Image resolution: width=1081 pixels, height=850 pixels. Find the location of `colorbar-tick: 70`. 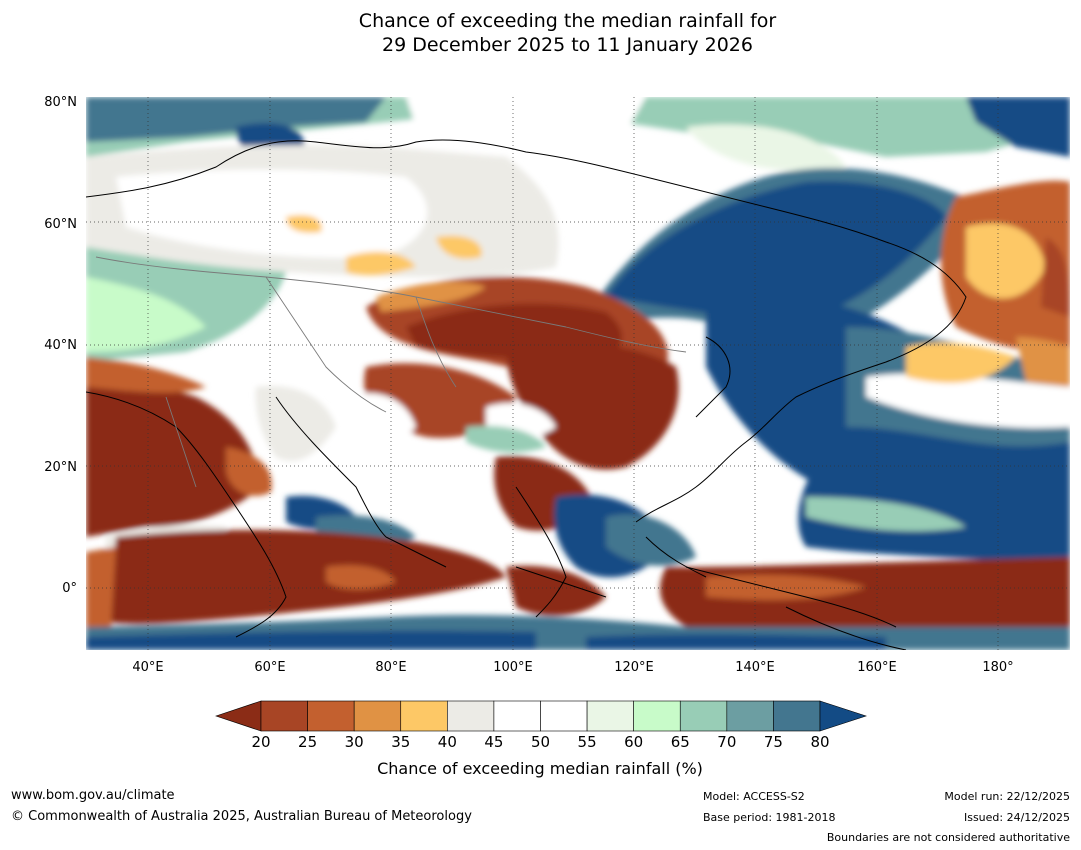

colorbar-tick: 70 is located at coordinates (727, 742).